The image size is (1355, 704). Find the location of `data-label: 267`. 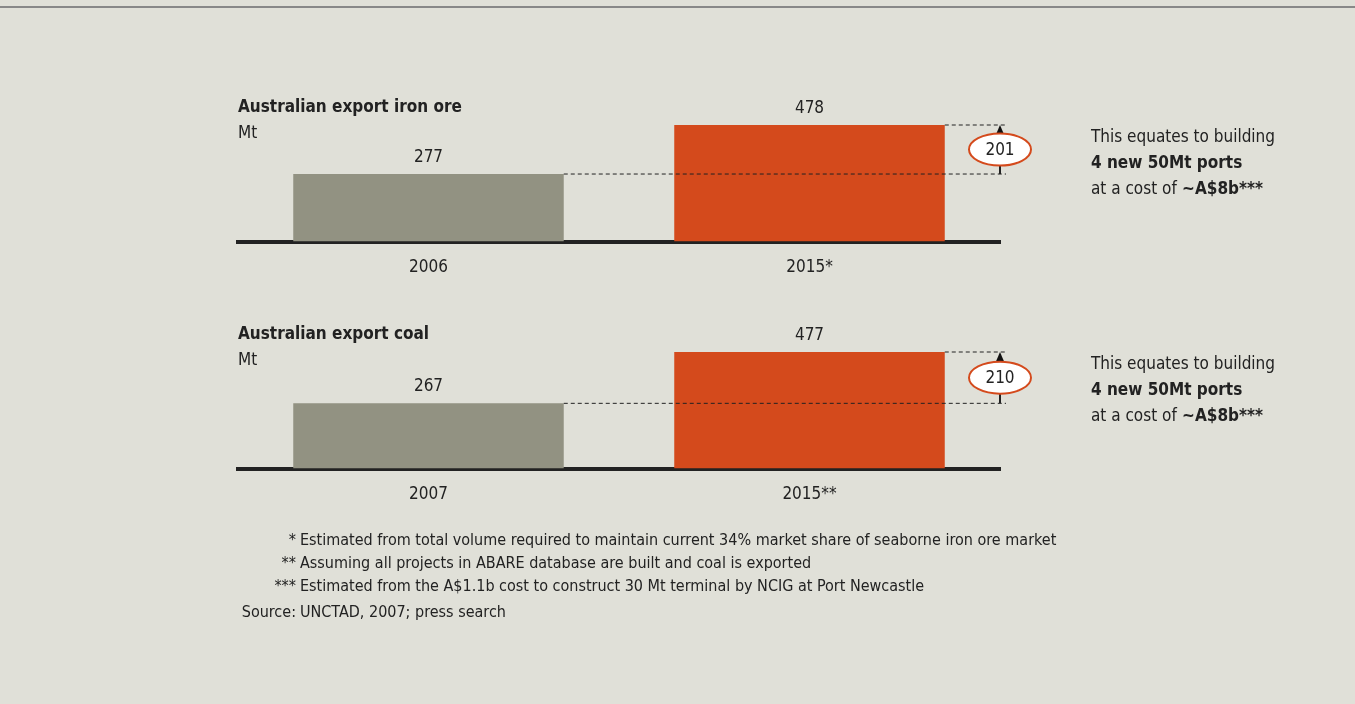

data-label: 267 is located at coordinates (428, 385).